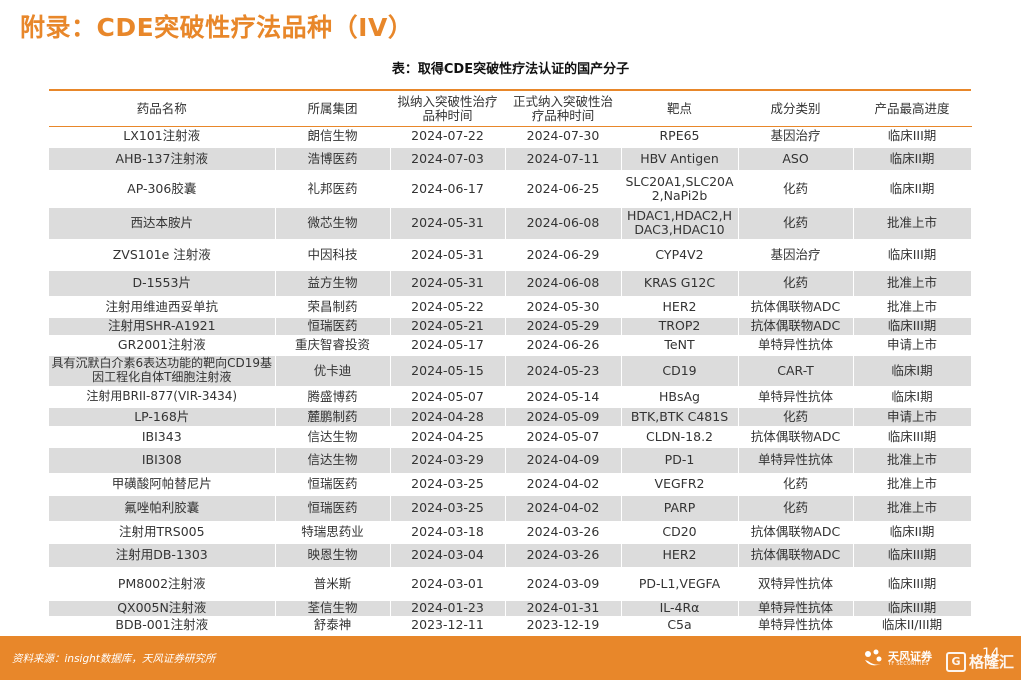  I want to click on cell-drug-name: 具有沉默白介素6表达功能的靶向CD19基因工程化自体T细胞注射液, so click(162, 371).